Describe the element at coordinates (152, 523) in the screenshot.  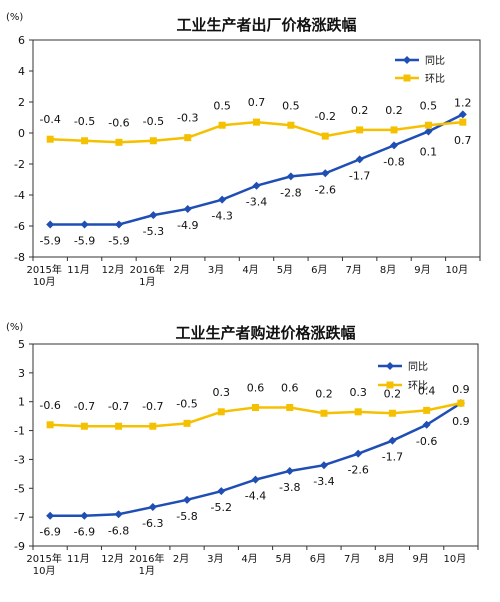
I see `data-label-同比: -6.3` at that location.